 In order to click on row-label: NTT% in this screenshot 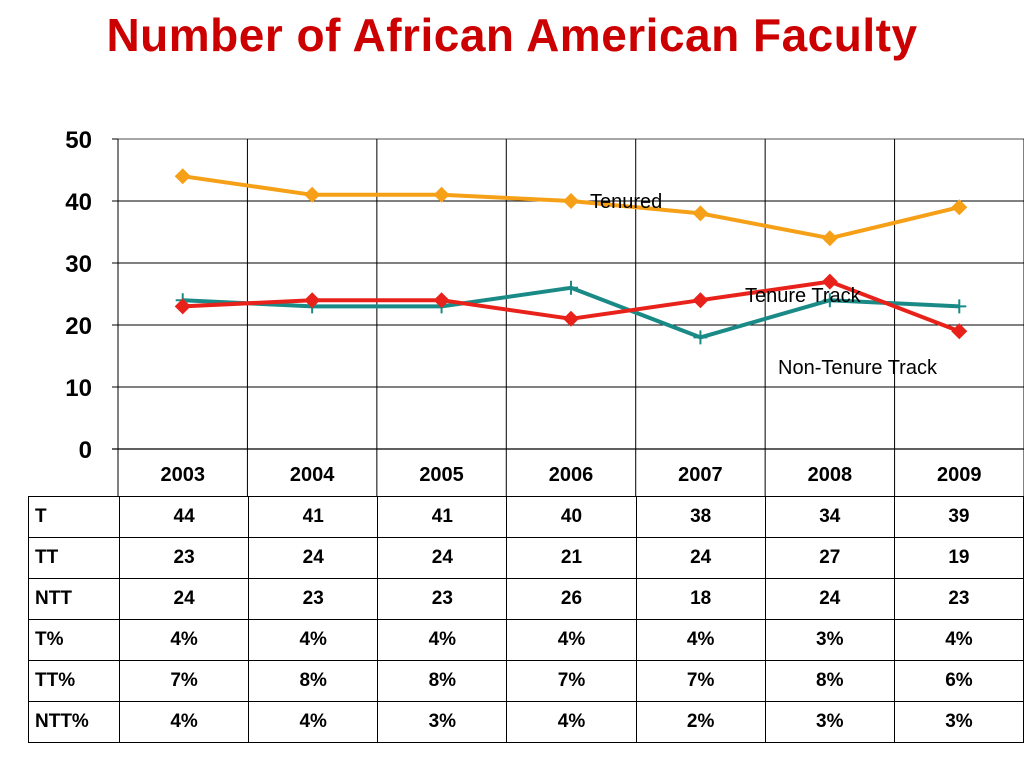, I will do `click(74, 722)`.